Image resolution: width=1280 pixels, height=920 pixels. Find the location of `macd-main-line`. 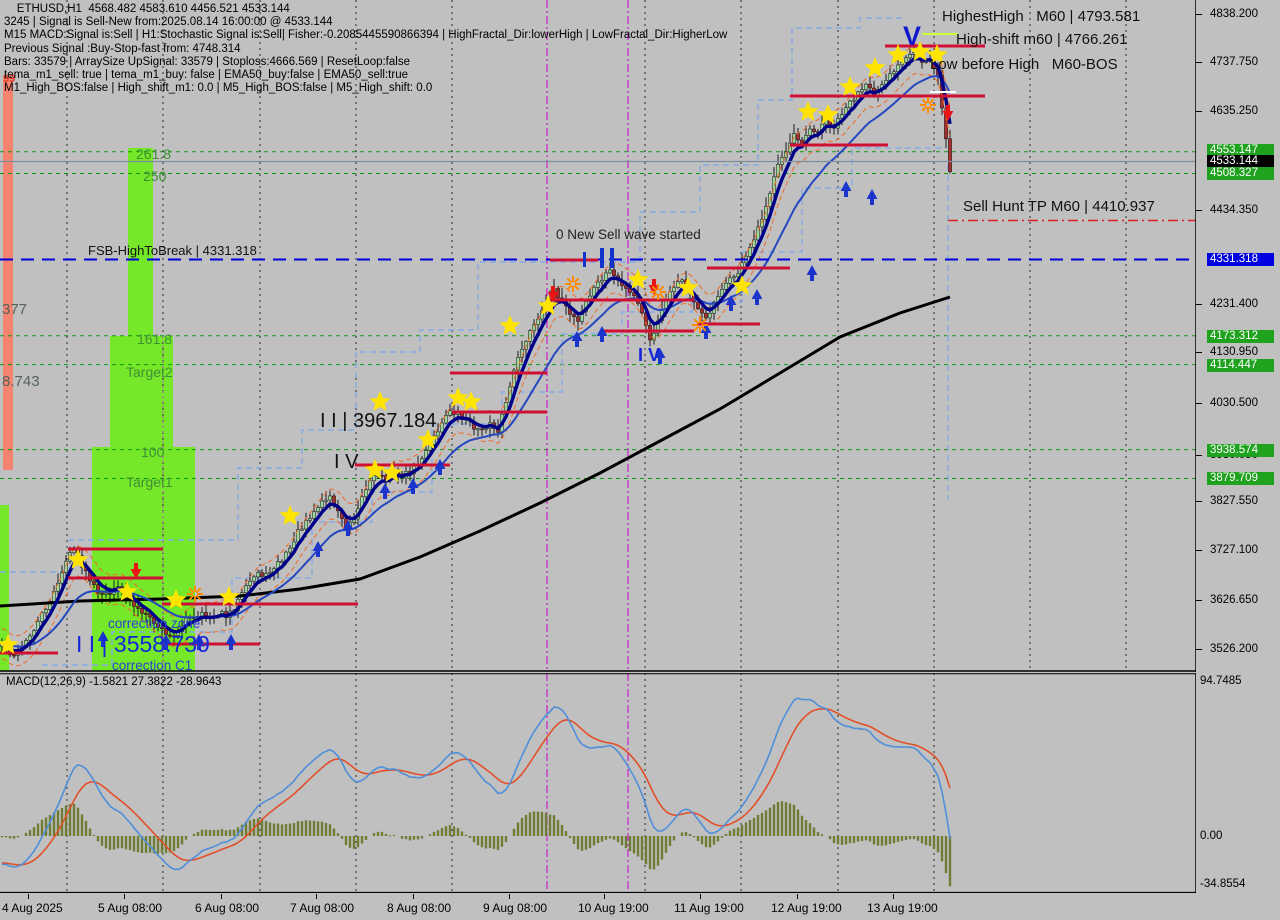

macd-main-line is located at coordinates (476, 784).